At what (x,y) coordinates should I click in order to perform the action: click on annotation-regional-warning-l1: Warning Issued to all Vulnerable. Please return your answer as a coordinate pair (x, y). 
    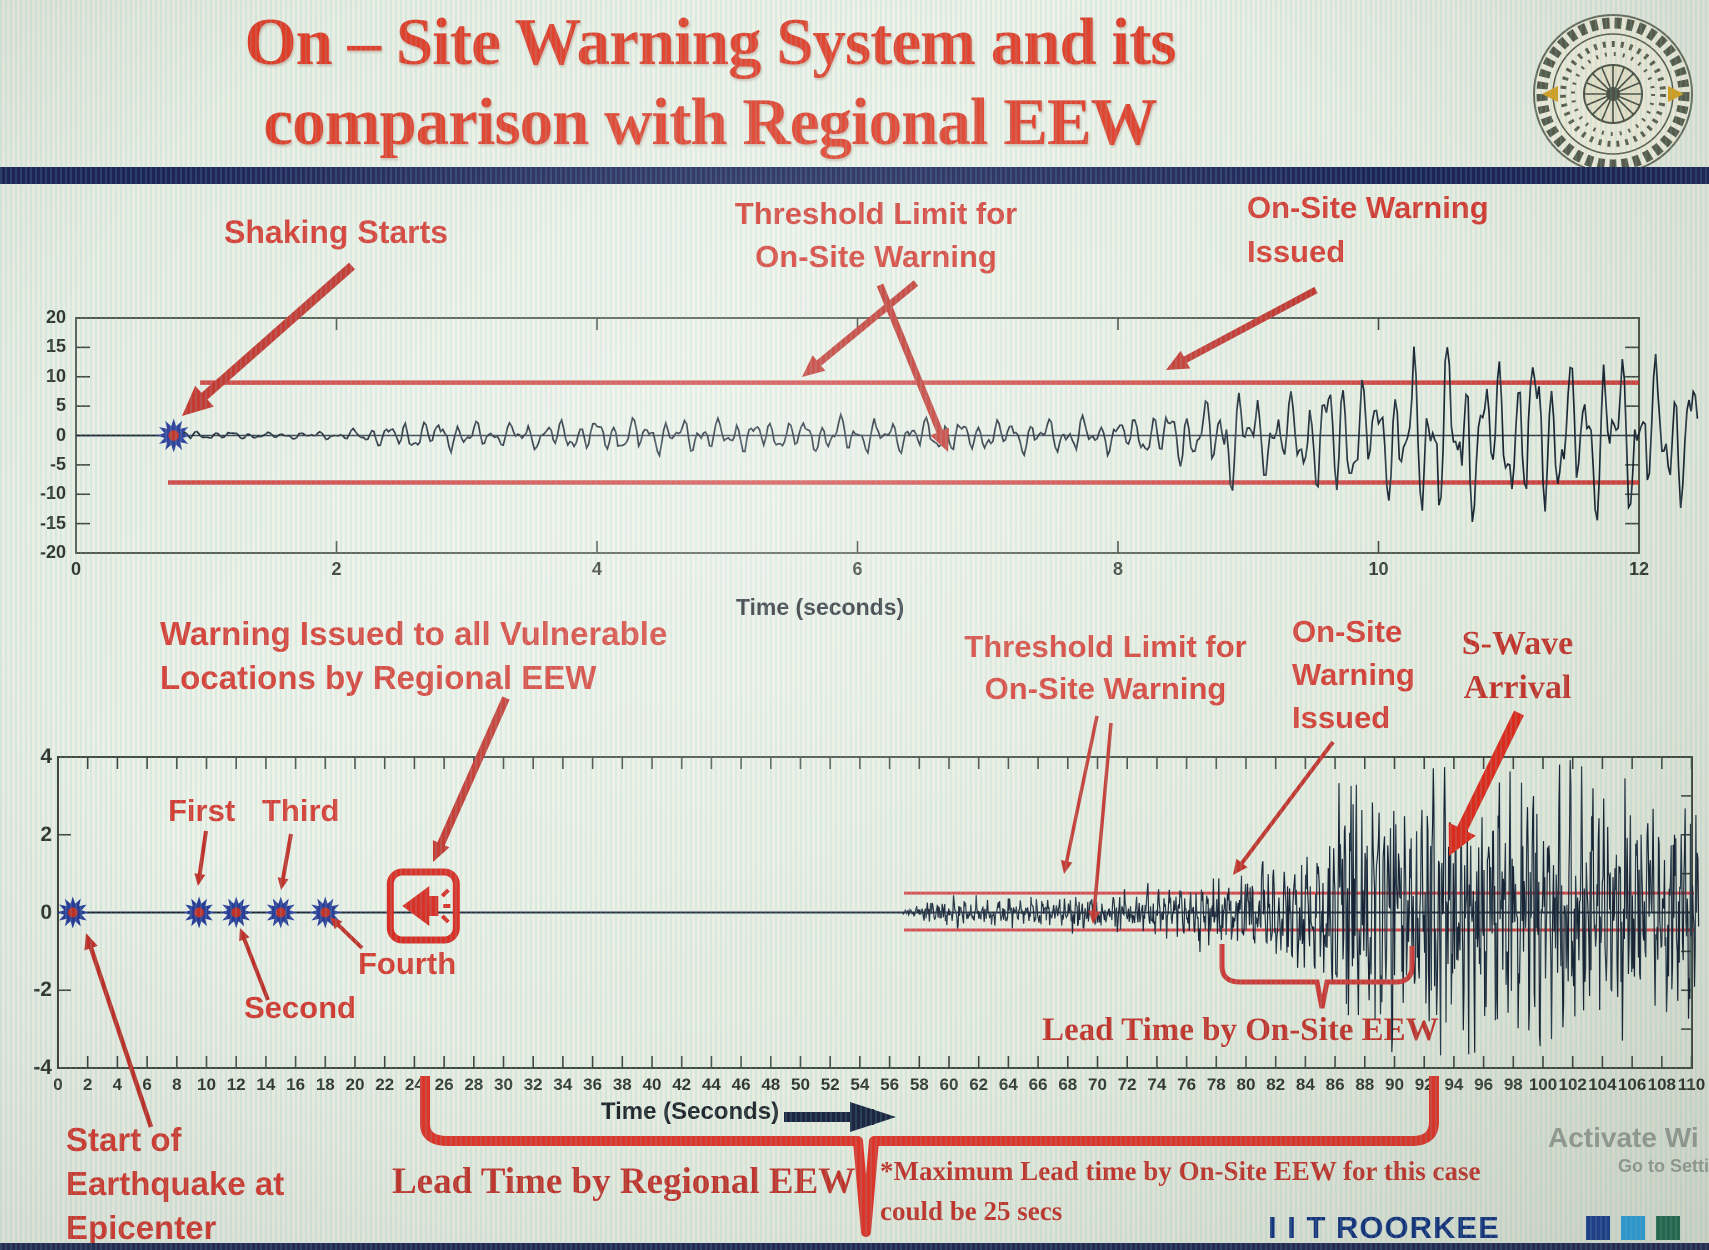
    Looking at the image, I should click on (414, 633).